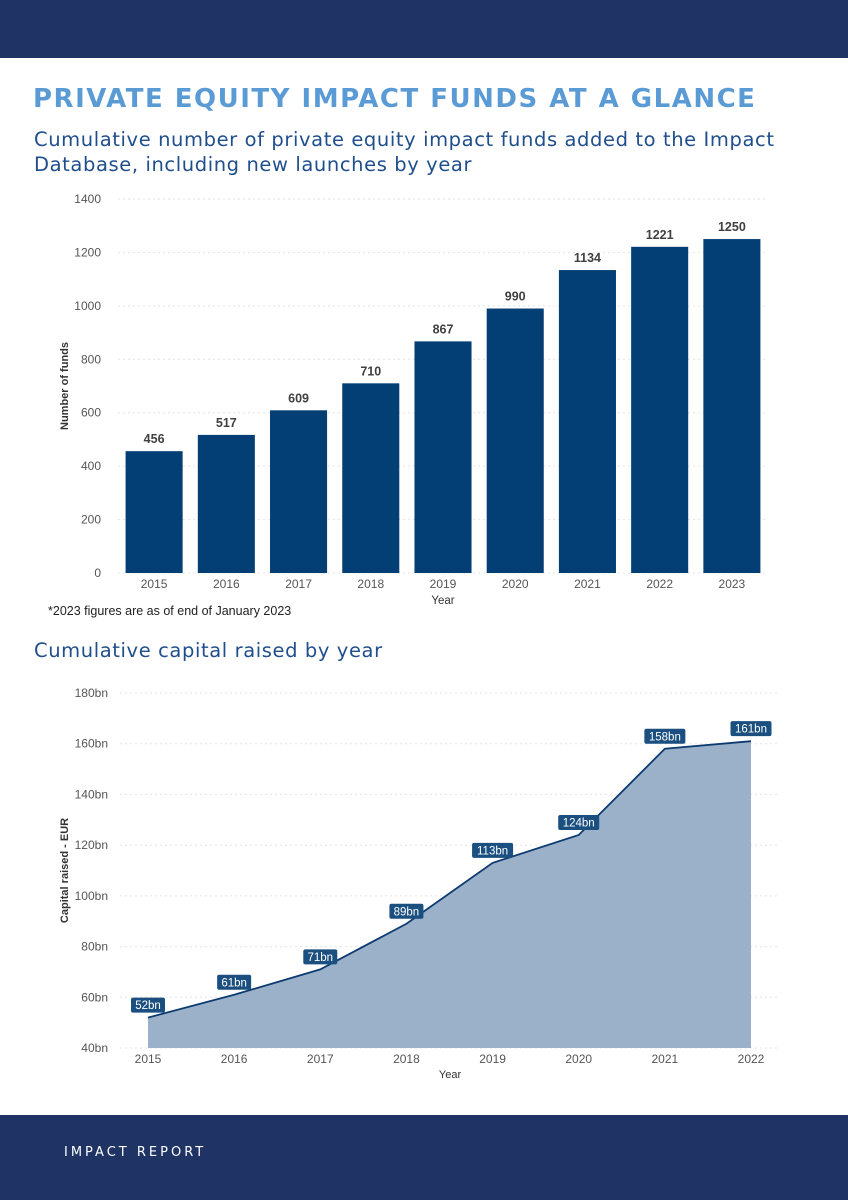 The height and width of the screenshot is (1200, 848). What do you see at coordinates (660, 235) in the screenshot?
I see `data-label: 1221` at bounding box center [660, 235].